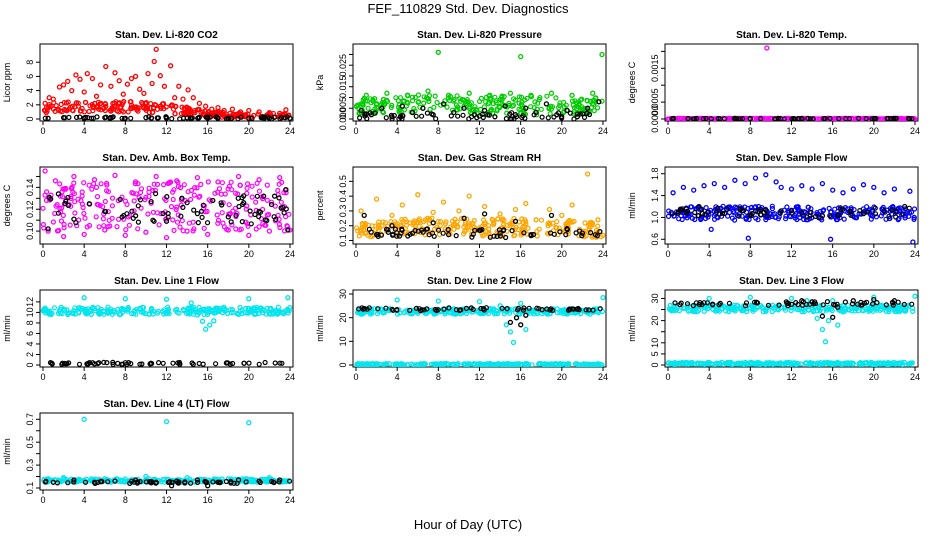  I want to click on y-tick-label: 30, so click(655, 298).